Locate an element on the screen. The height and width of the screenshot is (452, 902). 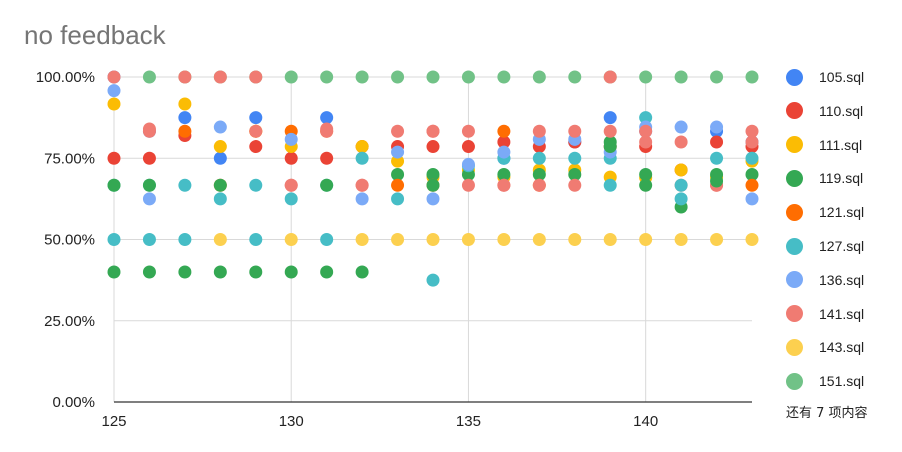
x-tick-label: 125 is located at coordinates (113, 421).